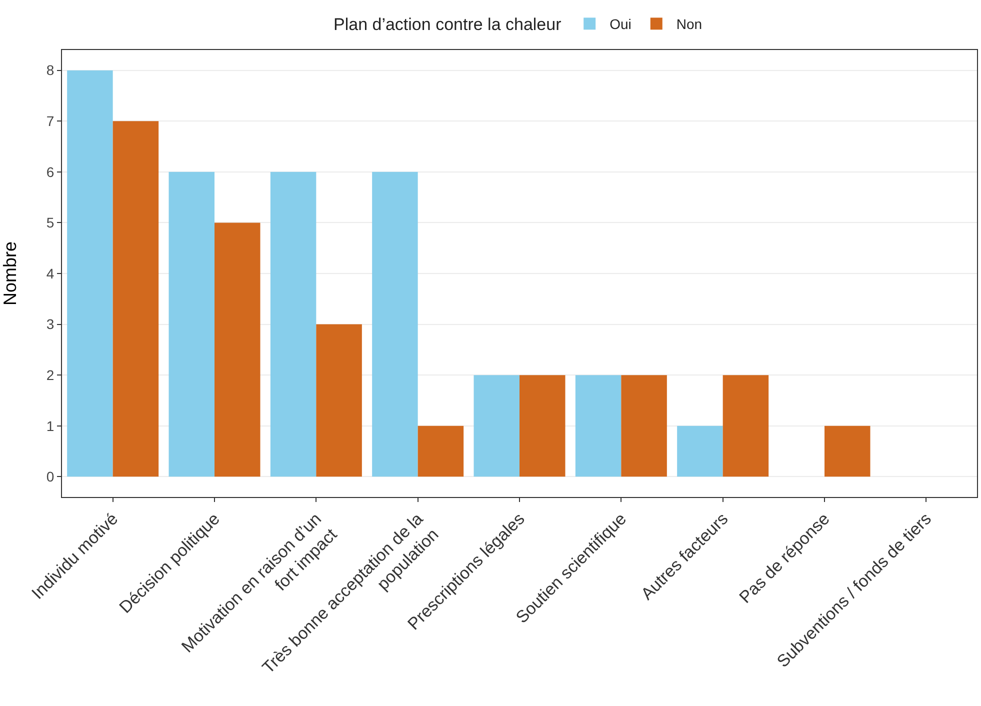 Image resolution: width=981 pixels, height=706 pixels. I want to click on y-tick-label: 4, so click(50, 273).